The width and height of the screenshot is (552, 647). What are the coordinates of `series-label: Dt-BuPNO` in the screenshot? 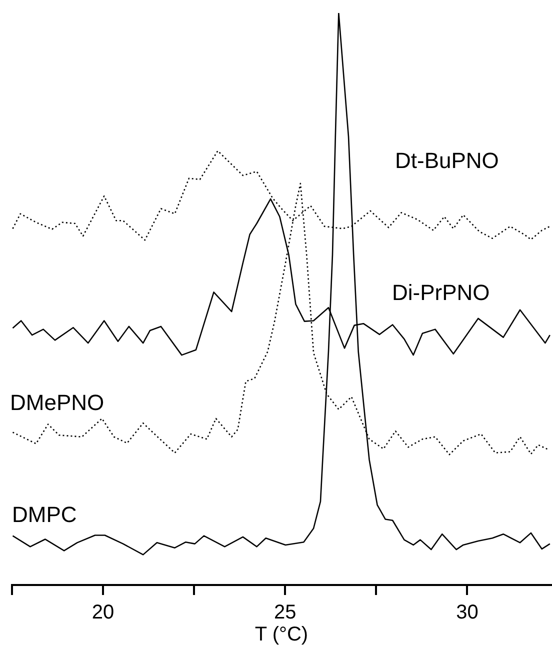 It's located at (447, 161).